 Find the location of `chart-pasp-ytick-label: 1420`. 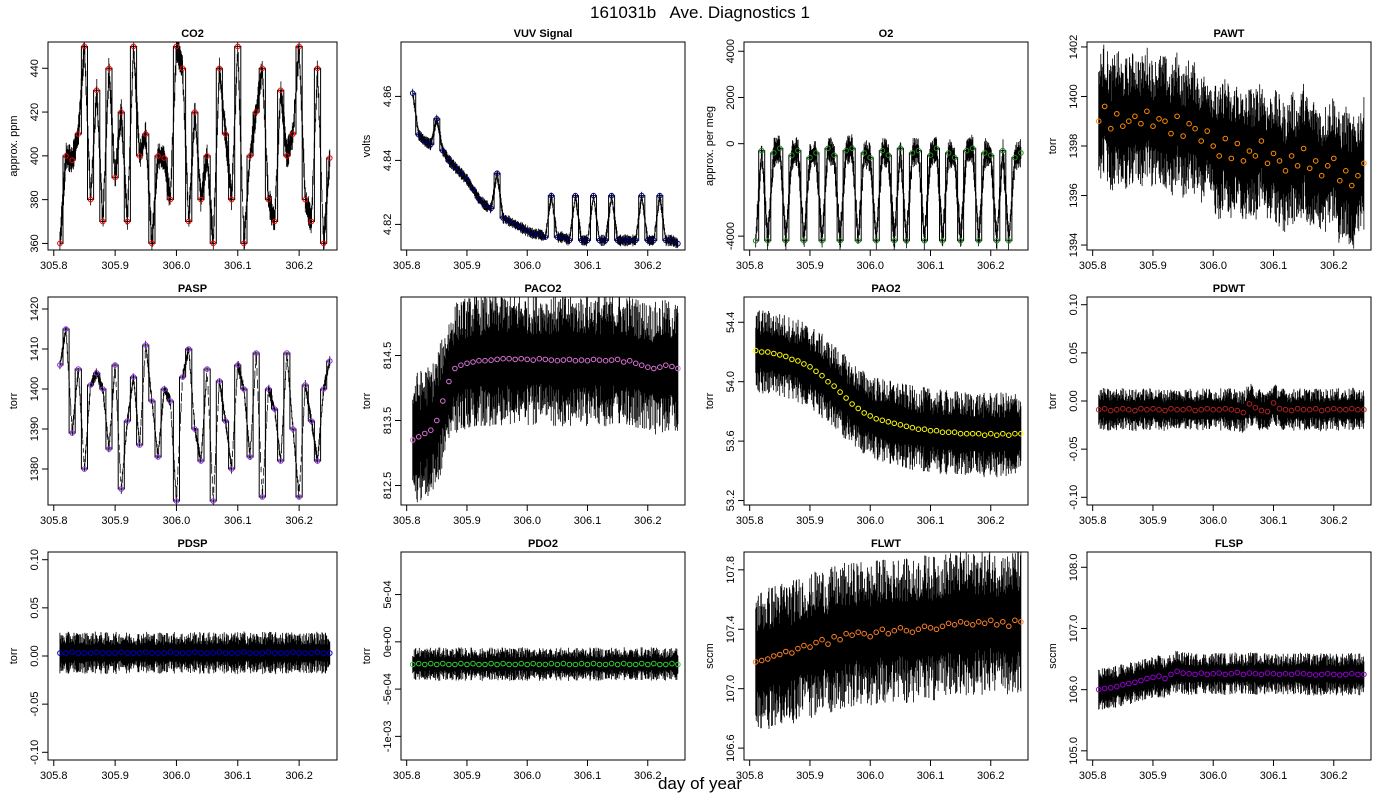

chart-pasp-ytick-label: 1420 is located at coordinates (35, 309).